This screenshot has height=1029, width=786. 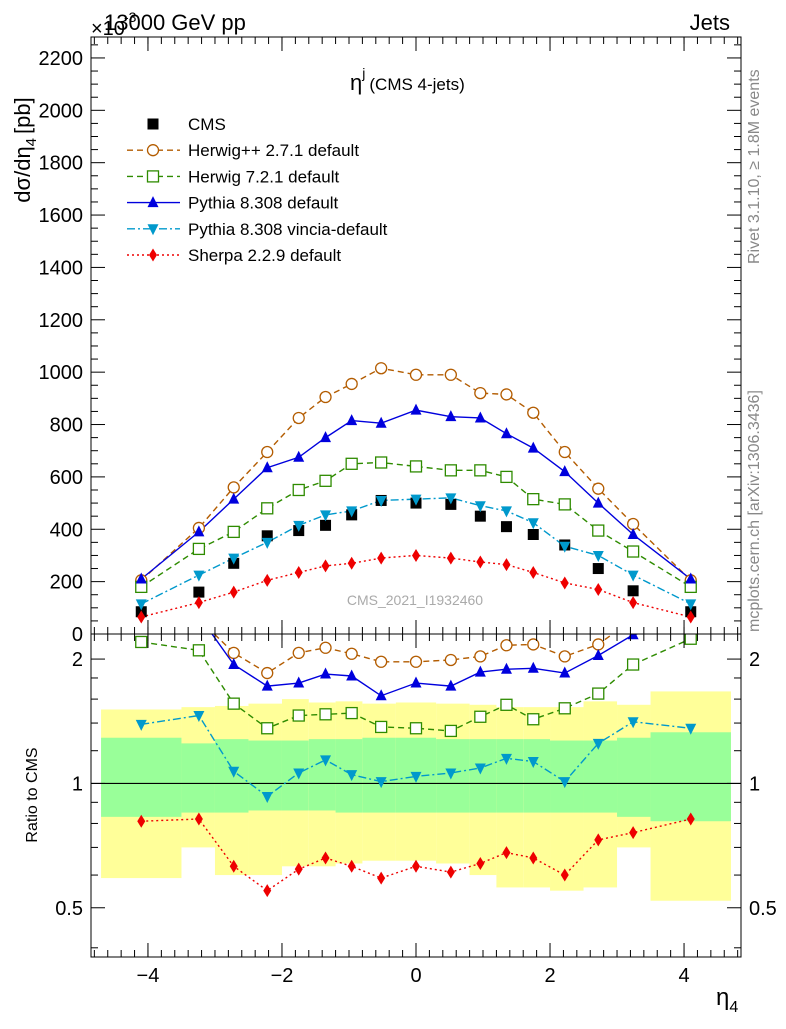 What do you see at coordinates (416, 586) in the screenshot?
I see `series-line-sherpa-2-2-9-default` at bounding box center [416, 586].